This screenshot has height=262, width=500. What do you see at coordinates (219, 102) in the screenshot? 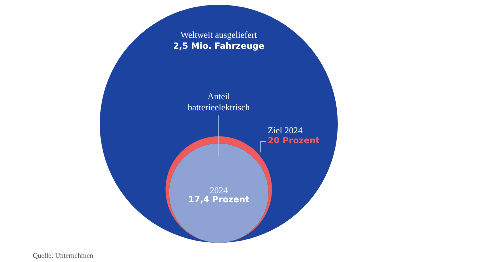
I see `text: Anteil batterieelektrisch` at bounding box center [219, 102].